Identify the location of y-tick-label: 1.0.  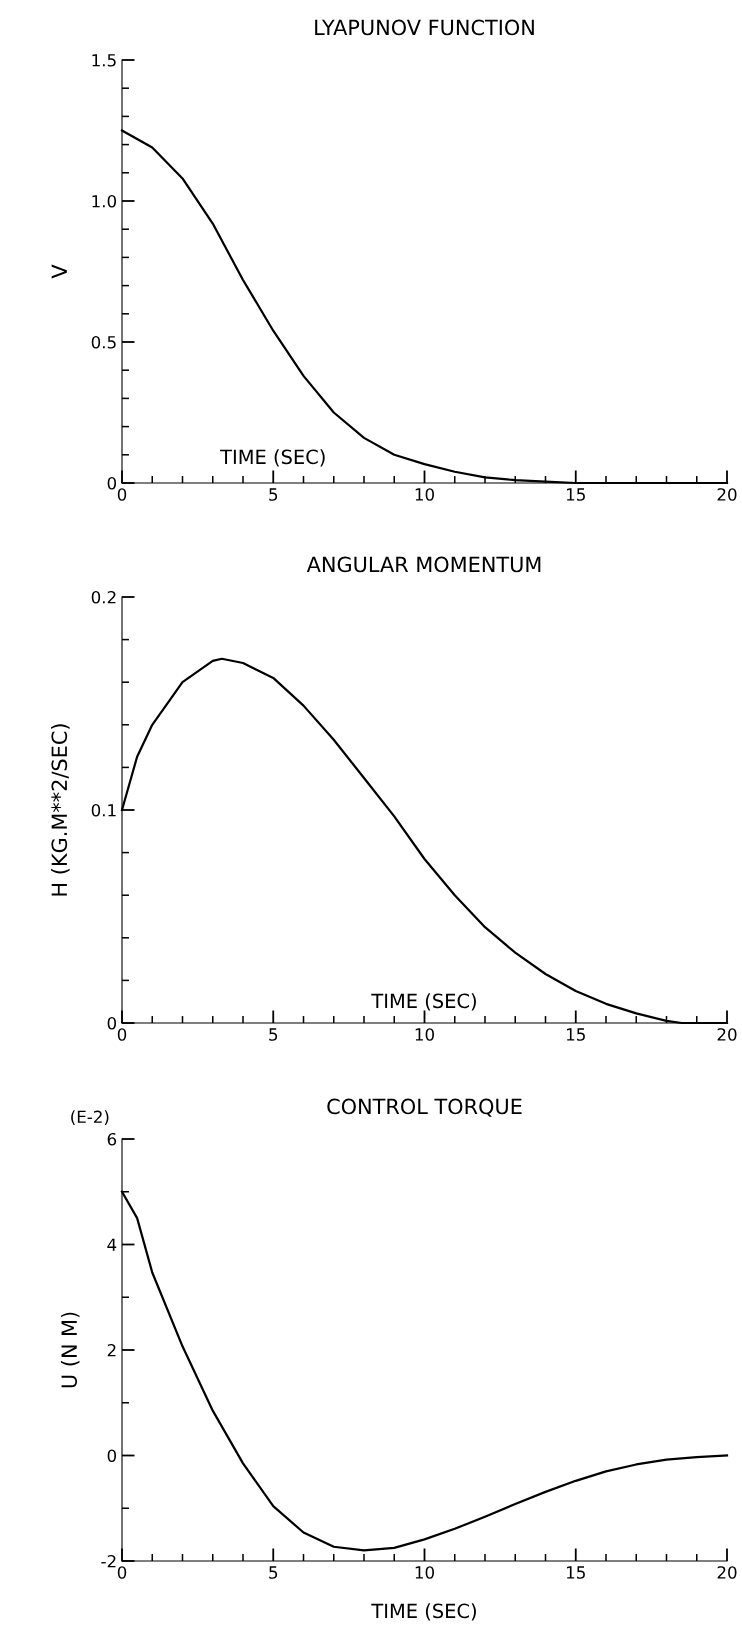
(104, 201).